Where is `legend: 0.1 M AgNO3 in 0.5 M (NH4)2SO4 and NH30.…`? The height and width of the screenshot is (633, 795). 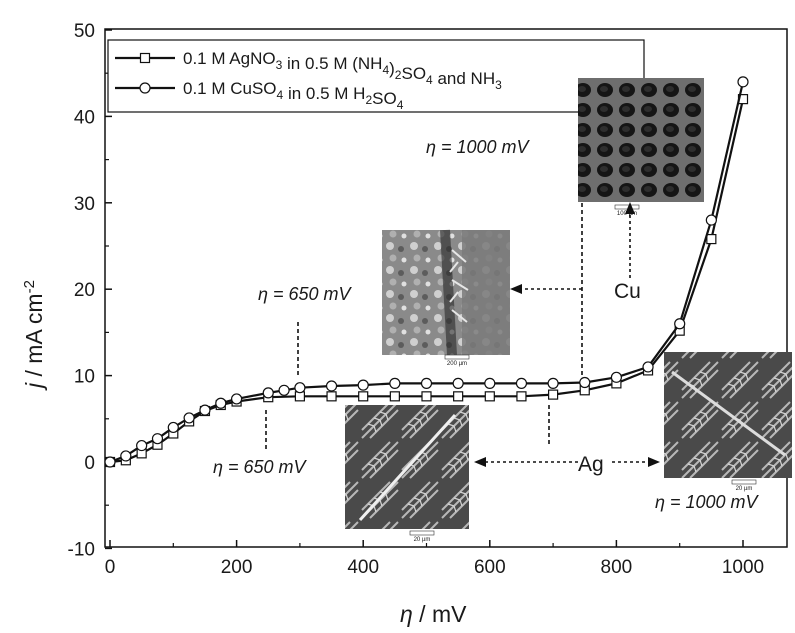
legend: 0.1 M AgNO3 in 0.5 M (NH4)2SO4 and NH30.… is located at coordinates (376, 76).